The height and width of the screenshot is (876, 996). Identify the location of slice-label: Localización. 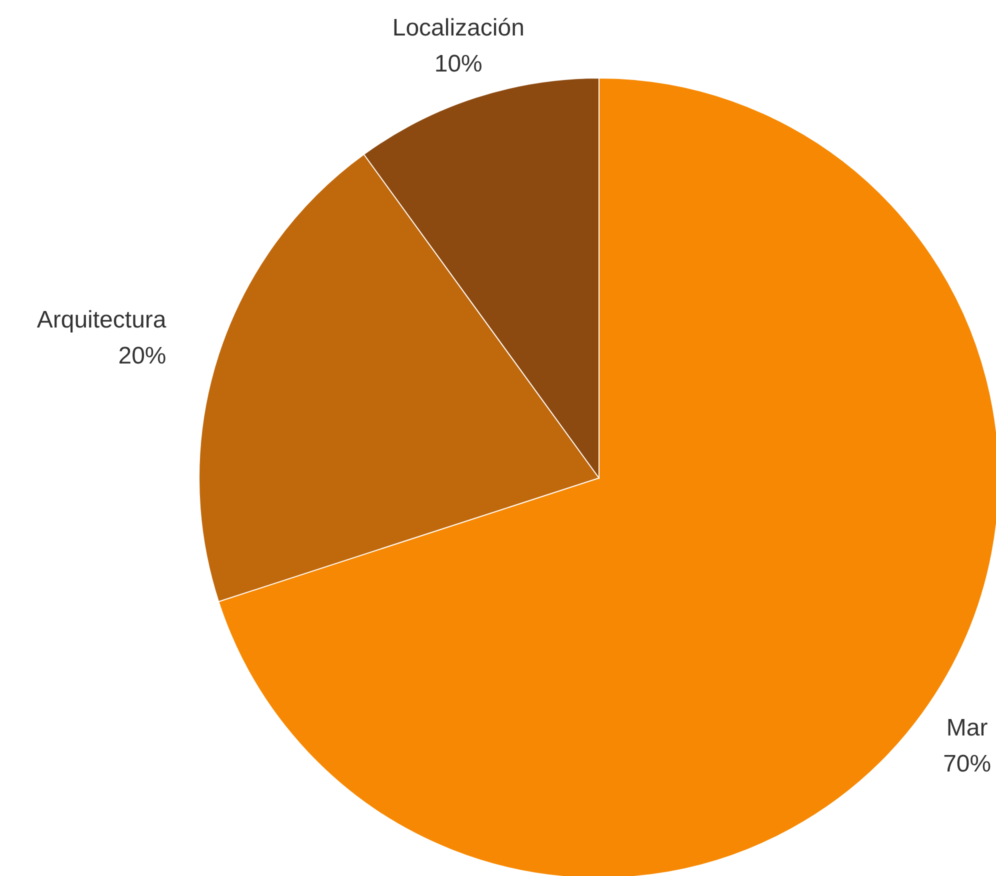
(458, 28).